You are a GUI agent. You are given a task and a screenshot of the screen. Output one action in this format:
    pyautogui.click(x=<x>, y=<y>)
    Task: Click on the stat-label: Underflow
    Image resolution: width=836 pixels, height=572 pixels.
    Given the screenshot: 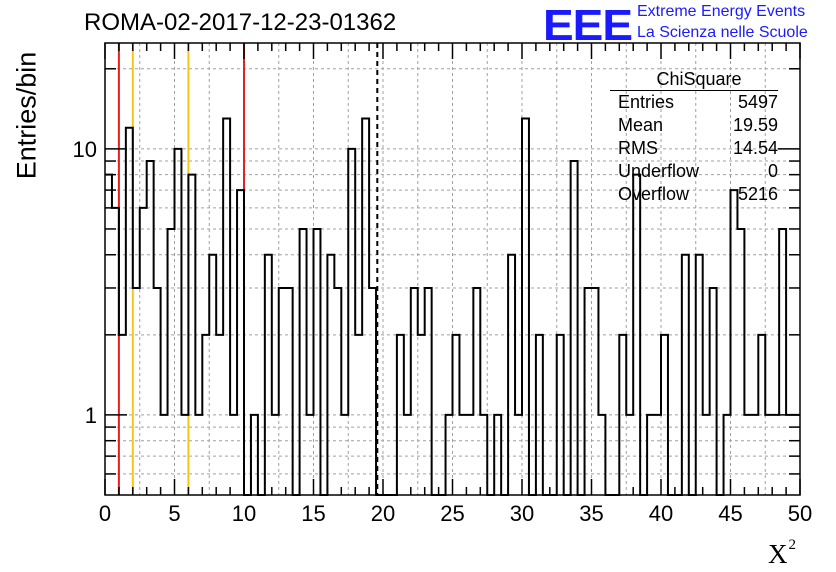 What is the action you would take?
    pyautogui.click(x=659, y=171)
    